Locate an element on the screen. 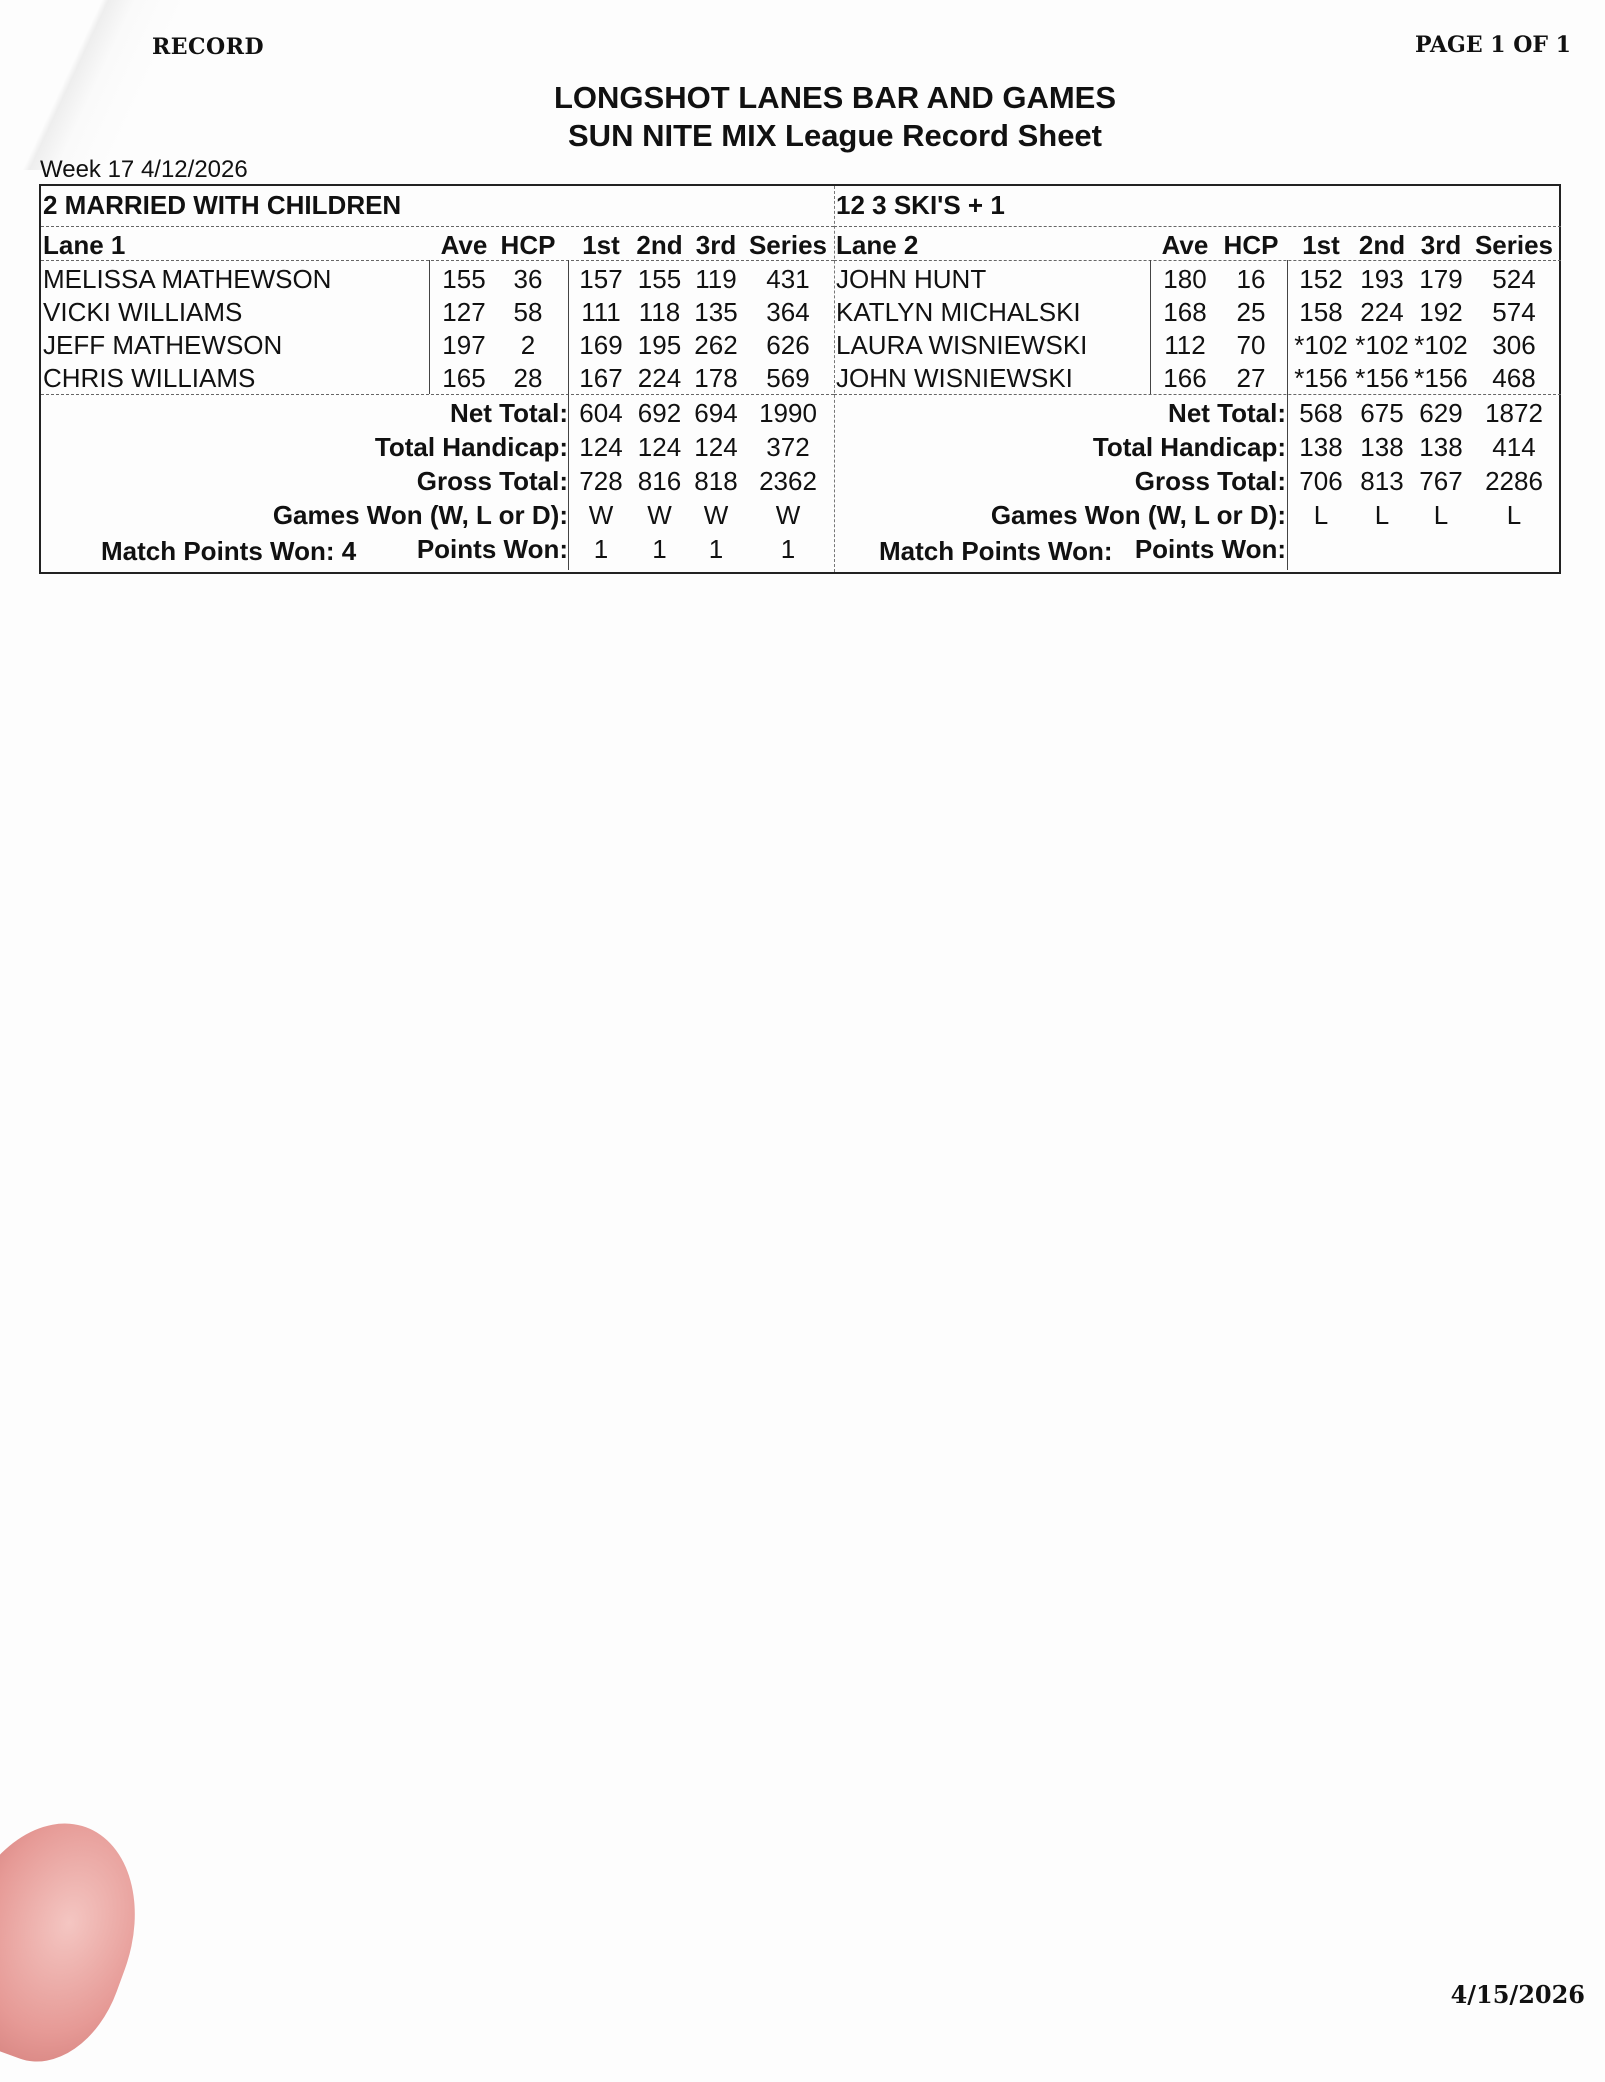  player-name: JOHN WISNIEWSKI is located at coordinates (954, 378).